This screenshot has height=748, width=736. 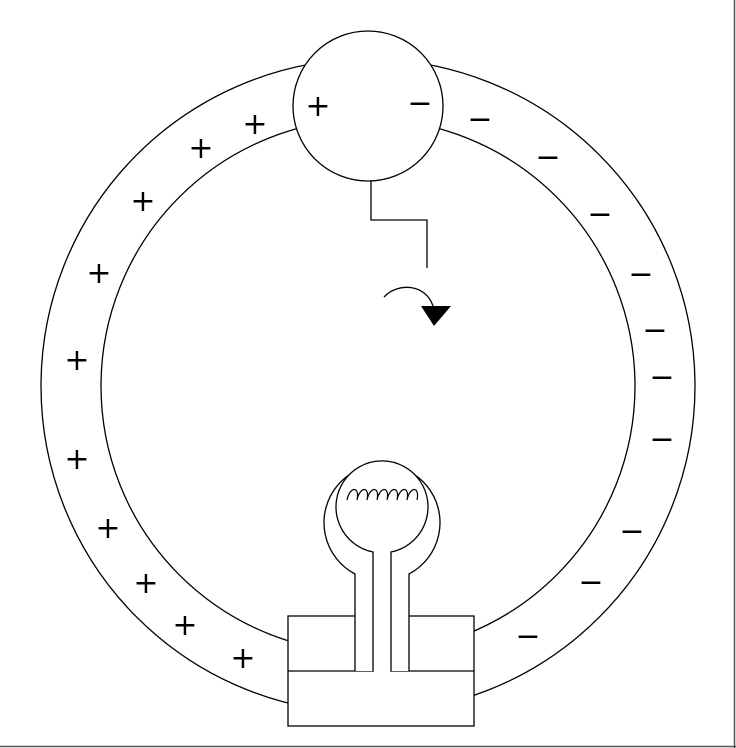 What do you see at coordinates (184, 625) in the screenshot?
I see `plus-sign-10: +` at bounding box center [184, 625].